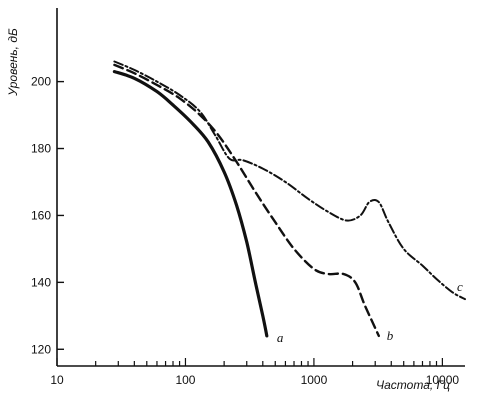 This screenshot has width=485, height=409. Describe the element at coordinates (57, 380) in the screenshot. I see `x-tick-label: 10` at that location.